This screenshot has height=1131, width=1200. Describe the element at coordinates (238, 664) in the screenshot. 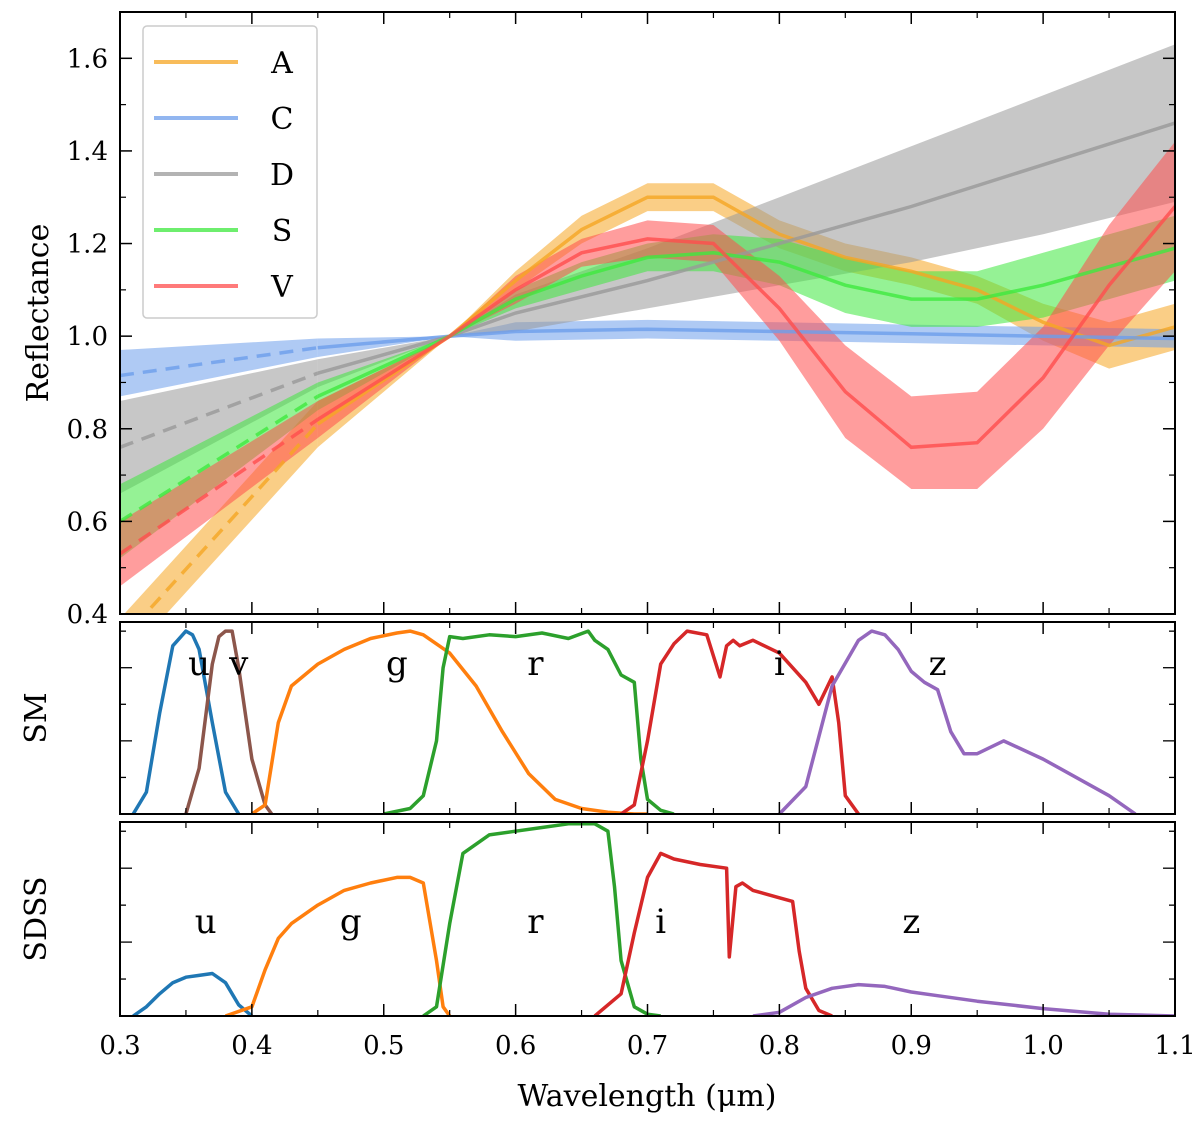

I see `sm-filter-label-v: v` at that location.